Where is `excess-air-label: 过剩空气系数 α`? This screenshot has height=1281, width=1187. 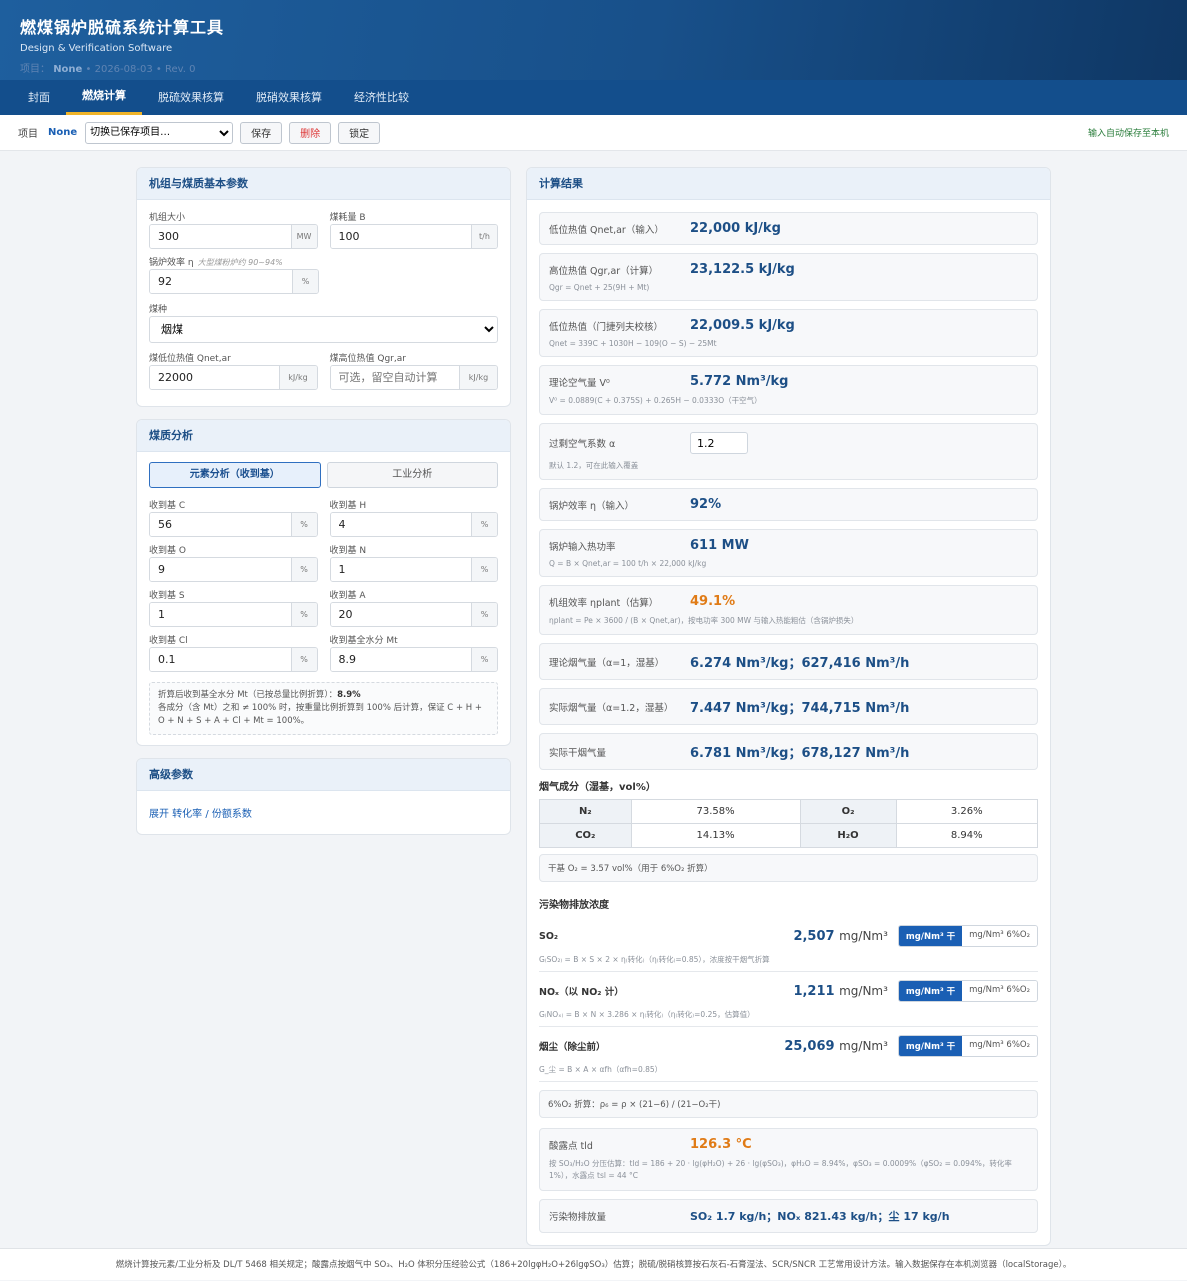 excess-air-label: 过剩空气系数 α is located at coordinates (582, 444).